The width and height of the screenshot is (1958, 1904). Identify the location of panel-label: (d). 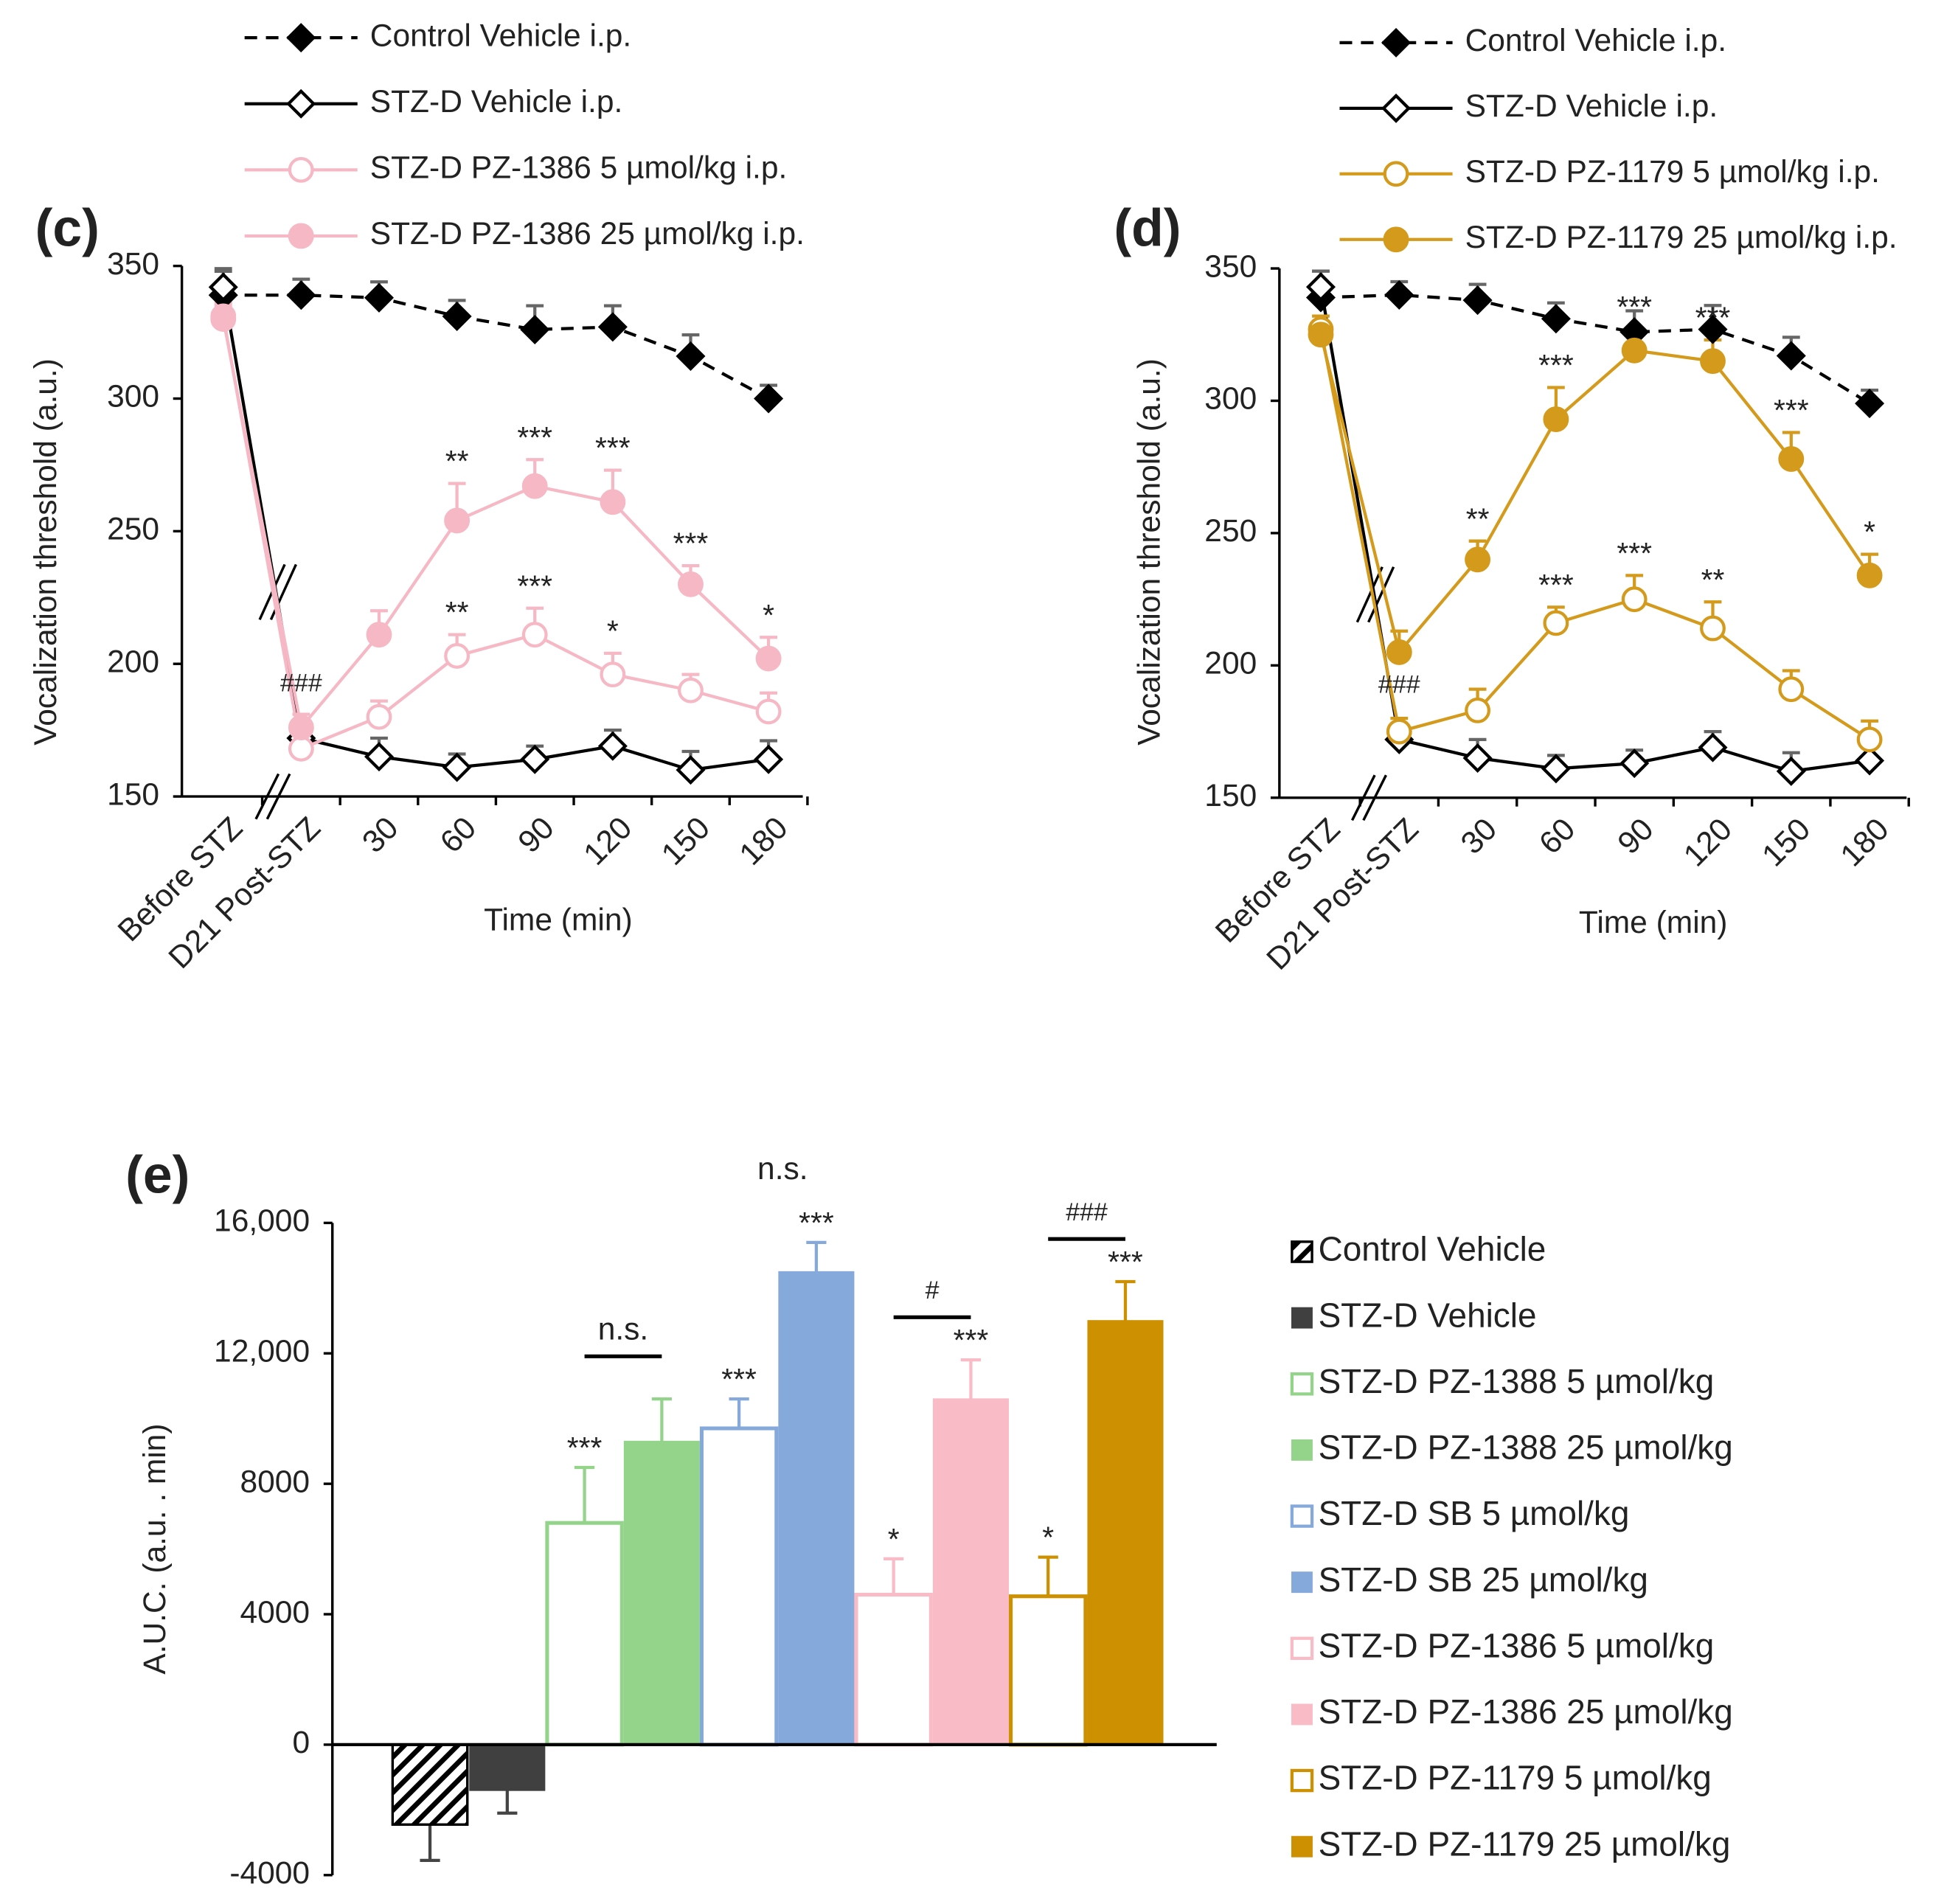
(1147, 228).